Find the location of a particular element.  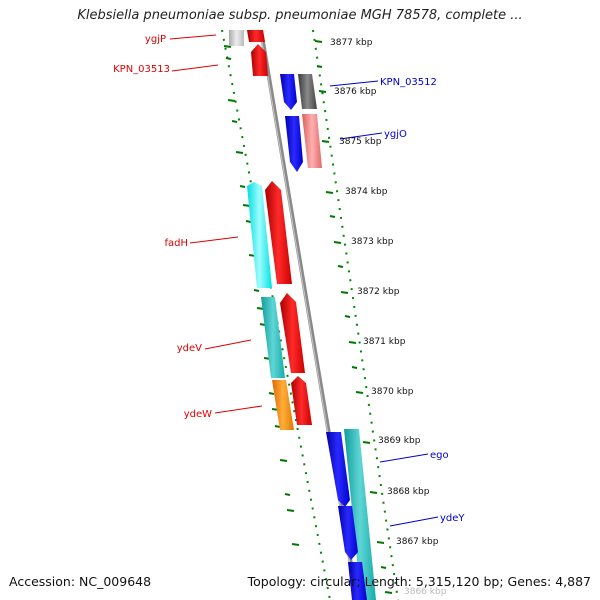

gene-red-ydeV-partner is located at coordinates (292, 333).